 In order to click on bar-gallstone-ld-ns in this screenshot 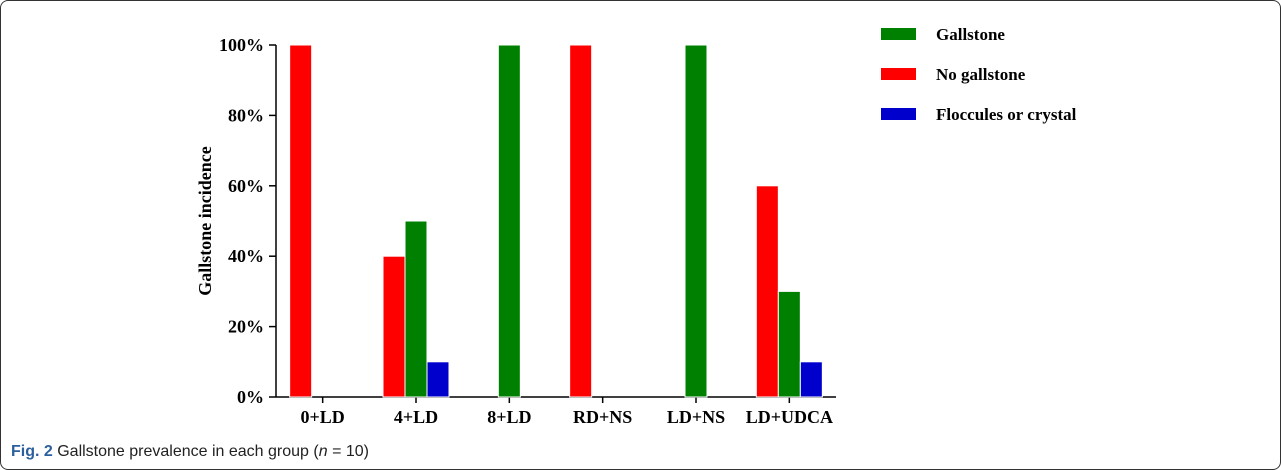, I will do `click(696, 221)`.